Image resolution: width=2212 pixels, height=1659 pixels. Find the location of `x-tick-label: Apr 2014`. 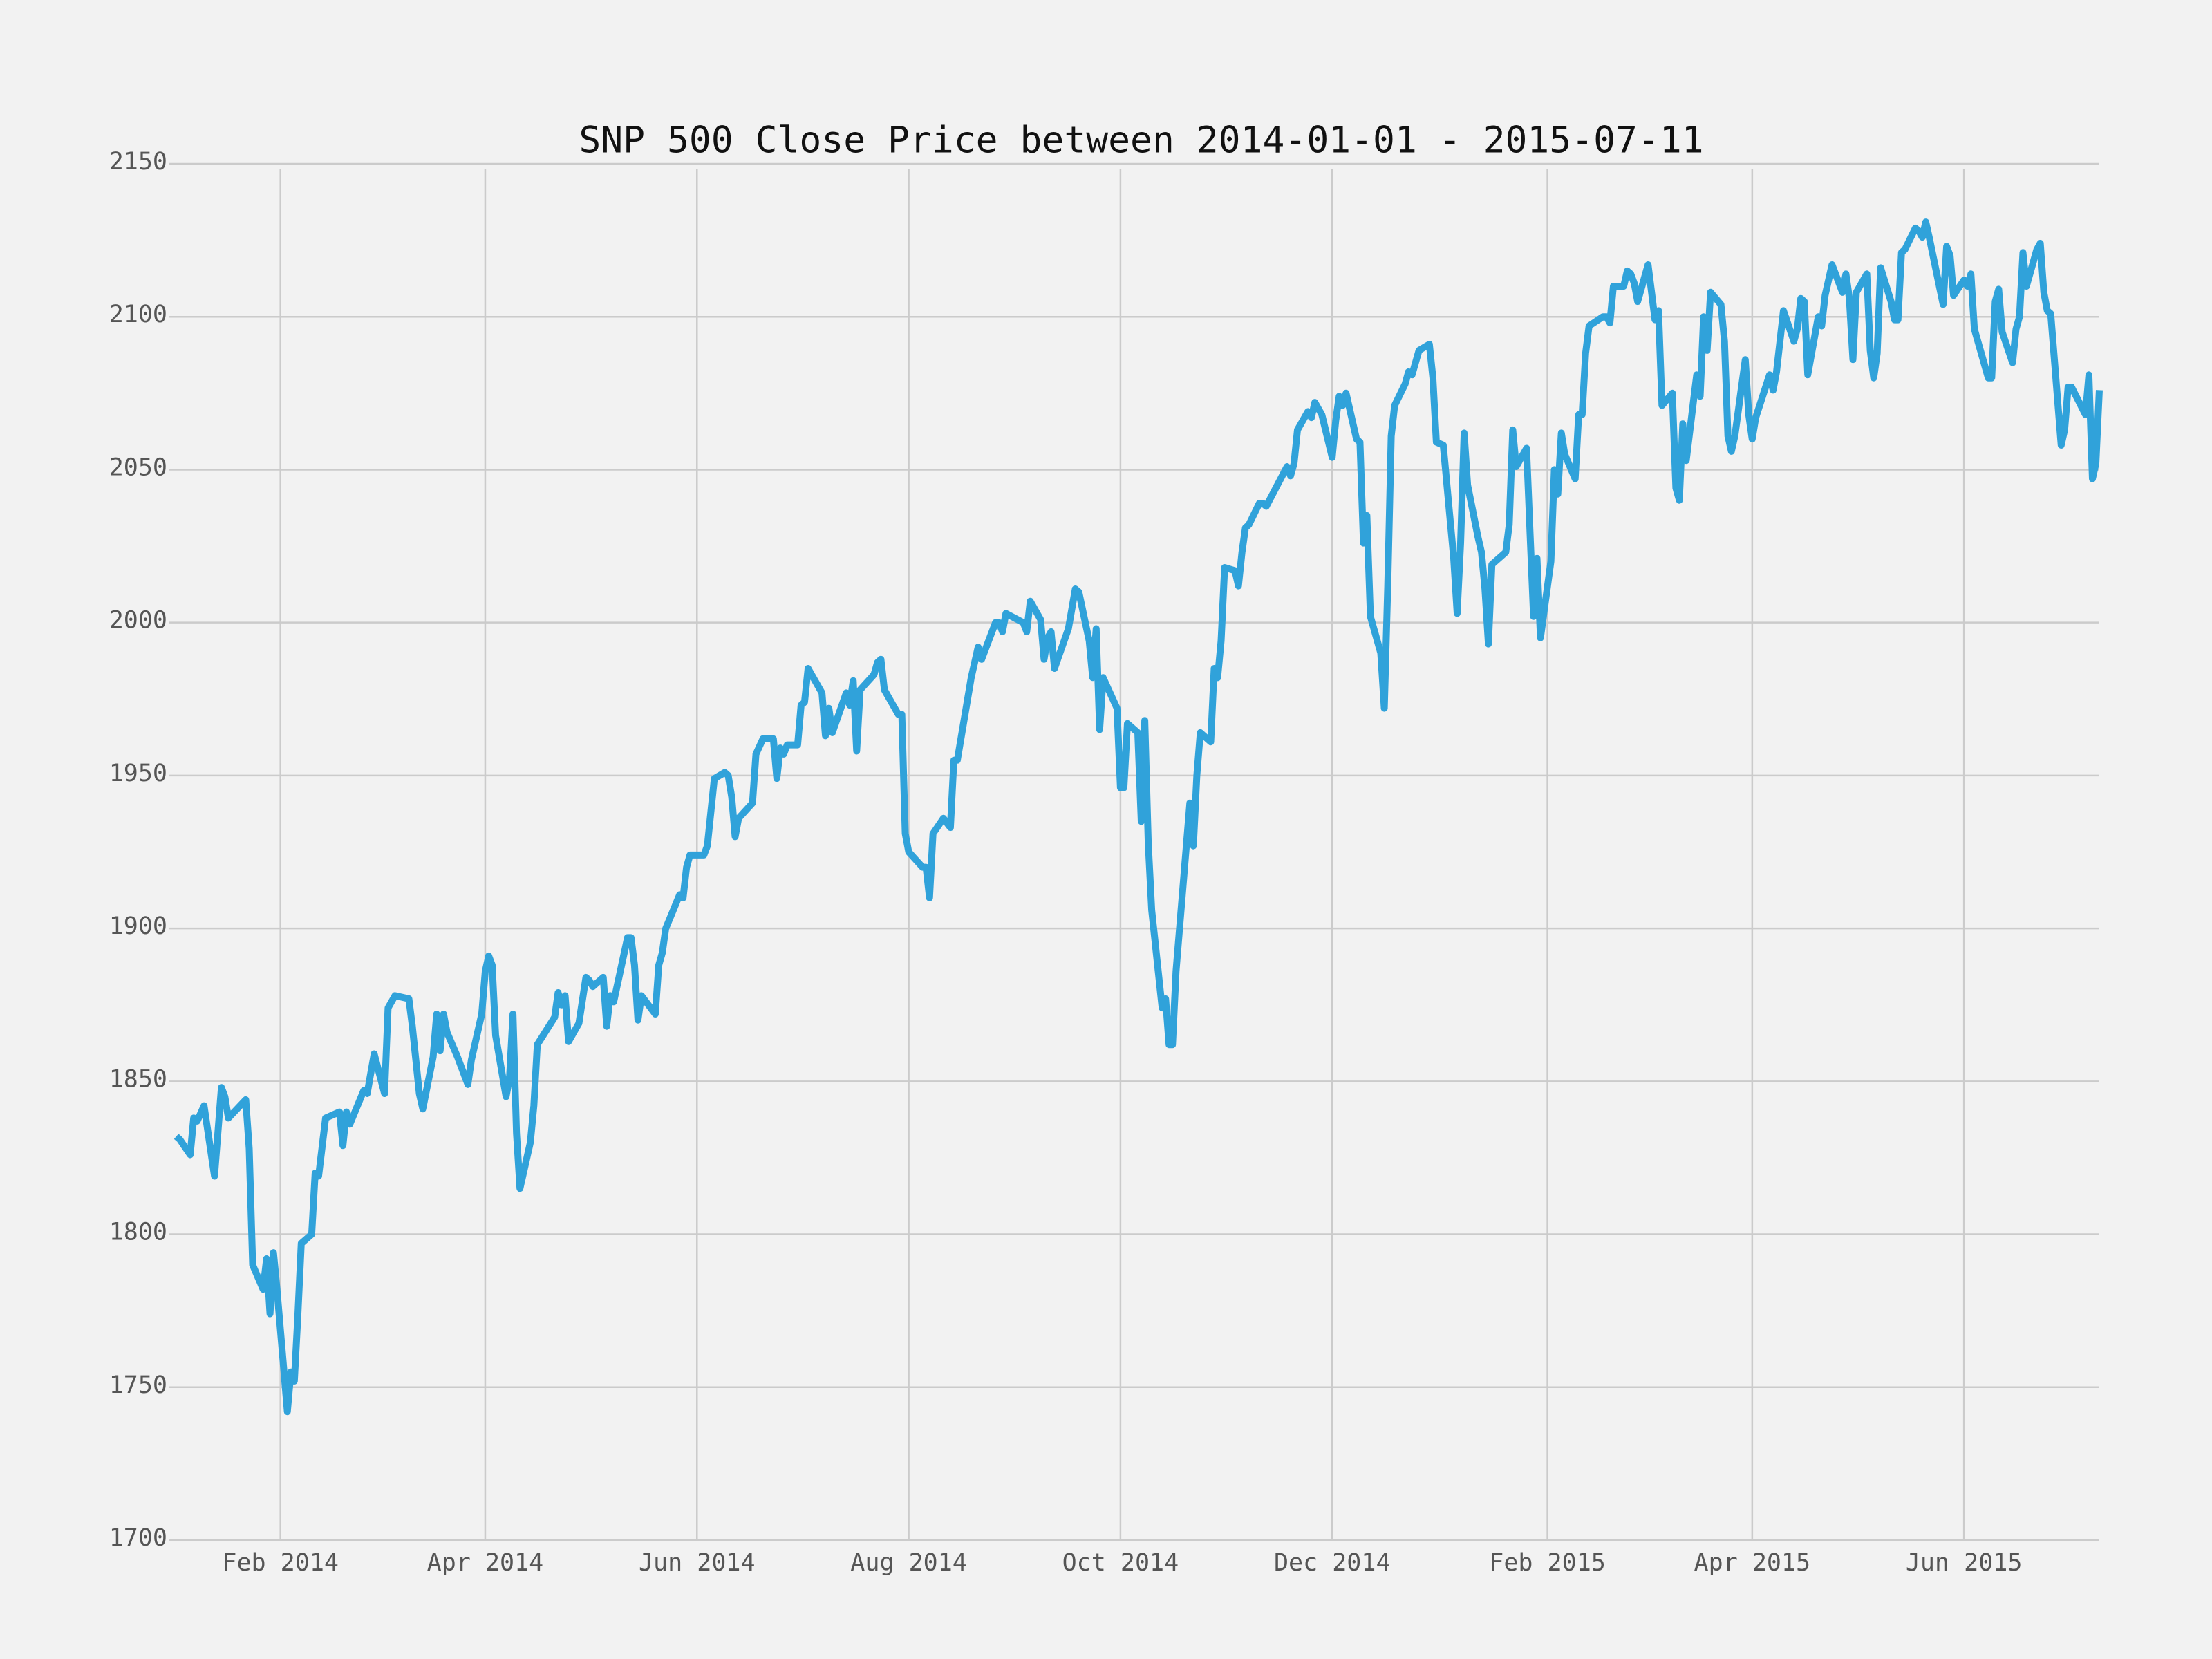

x-tick-label: Apr 2014 is located at coordinates (486, 1563).